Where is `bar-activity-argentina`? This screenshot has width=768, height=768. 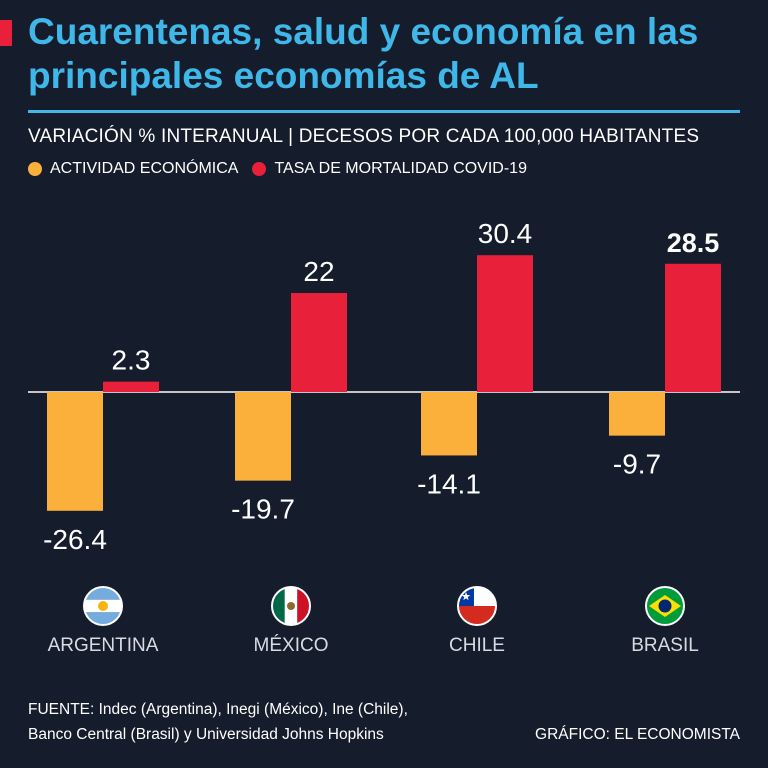 bar-activity-argentina is located at coordinates (75, 451).